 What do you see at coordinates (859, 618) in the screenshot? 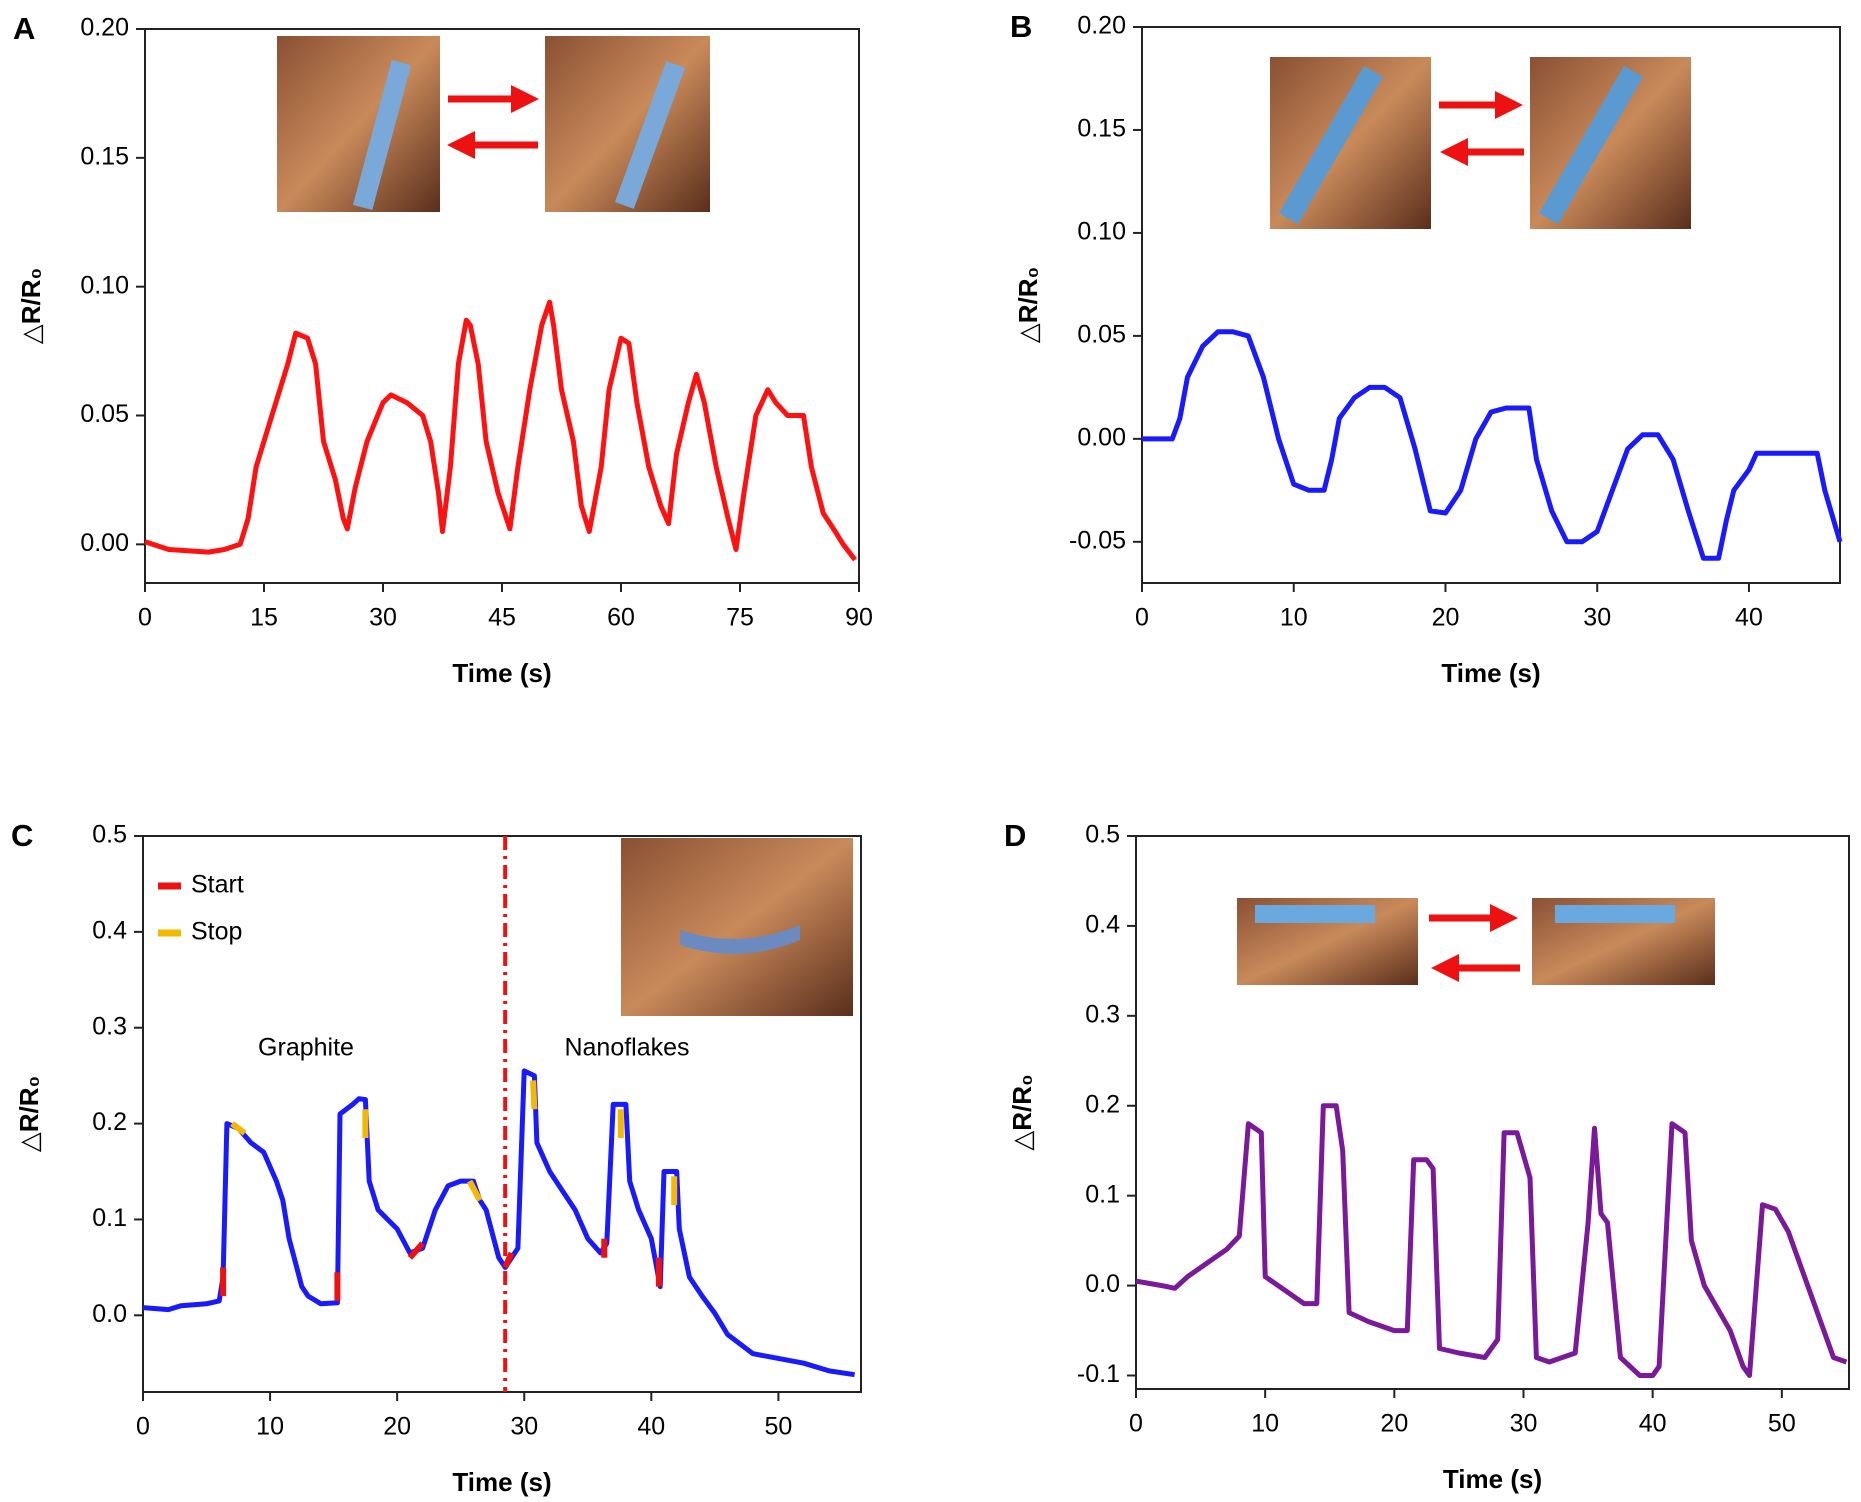
I see `x-tick-label: 90` at bounding box center [859, 618].